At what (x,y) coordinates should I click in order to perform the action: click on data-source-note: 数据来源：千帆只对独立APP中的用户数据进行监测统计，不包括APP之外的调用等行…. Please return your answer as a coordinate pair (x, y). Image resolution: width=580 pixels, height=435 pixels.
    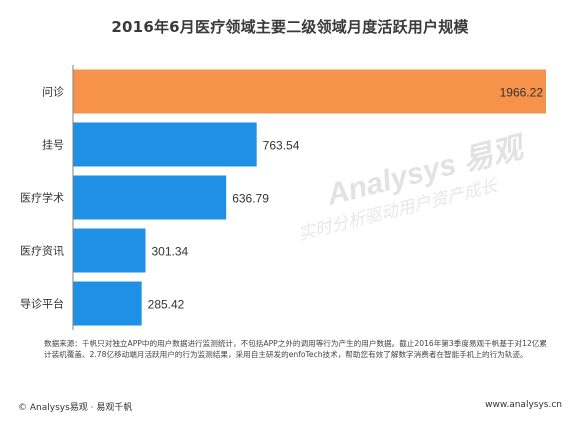
    Looking at the image, I should click on (295, 349).